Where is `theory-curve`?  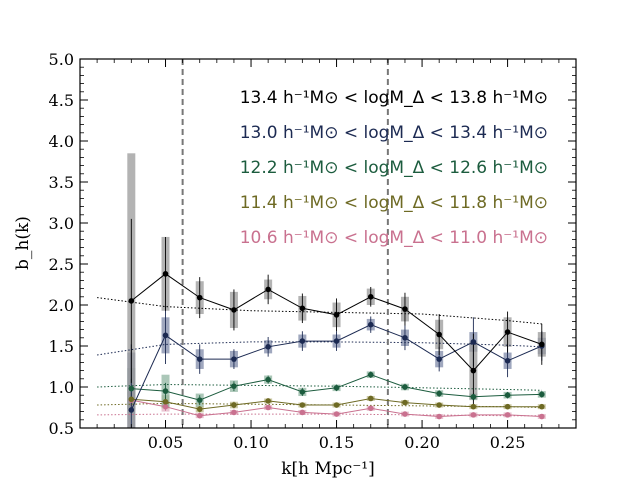 theory-curve is located at coordinates (319, 387).